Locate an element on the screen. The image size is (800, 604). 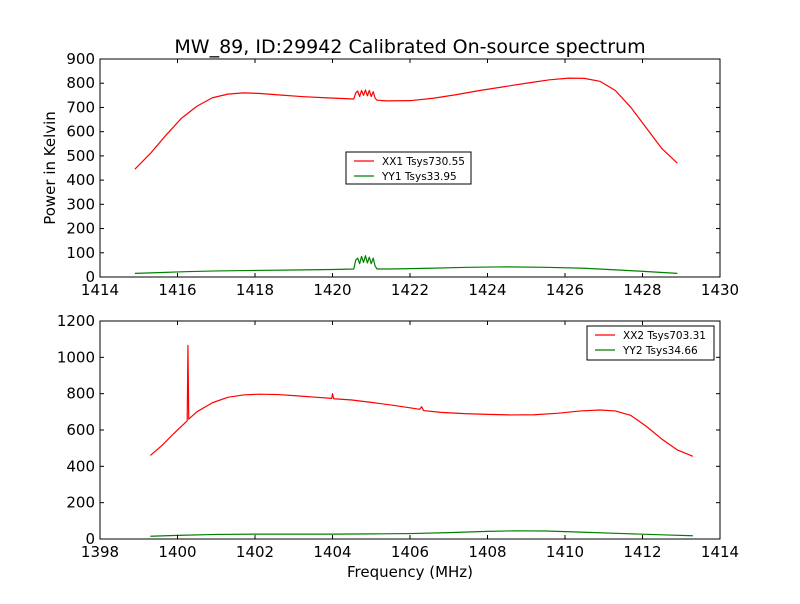
x-tick-label: 1424 is located at coordinates (487, 290).